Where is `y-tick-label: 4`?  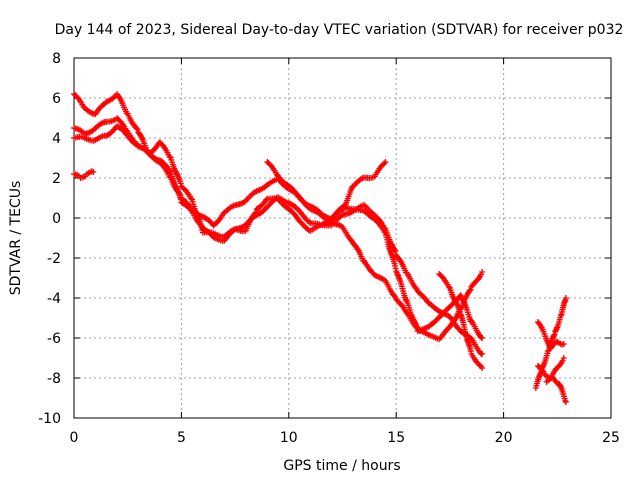 y-tick-label: 4 is located at coordinates (56, 139).